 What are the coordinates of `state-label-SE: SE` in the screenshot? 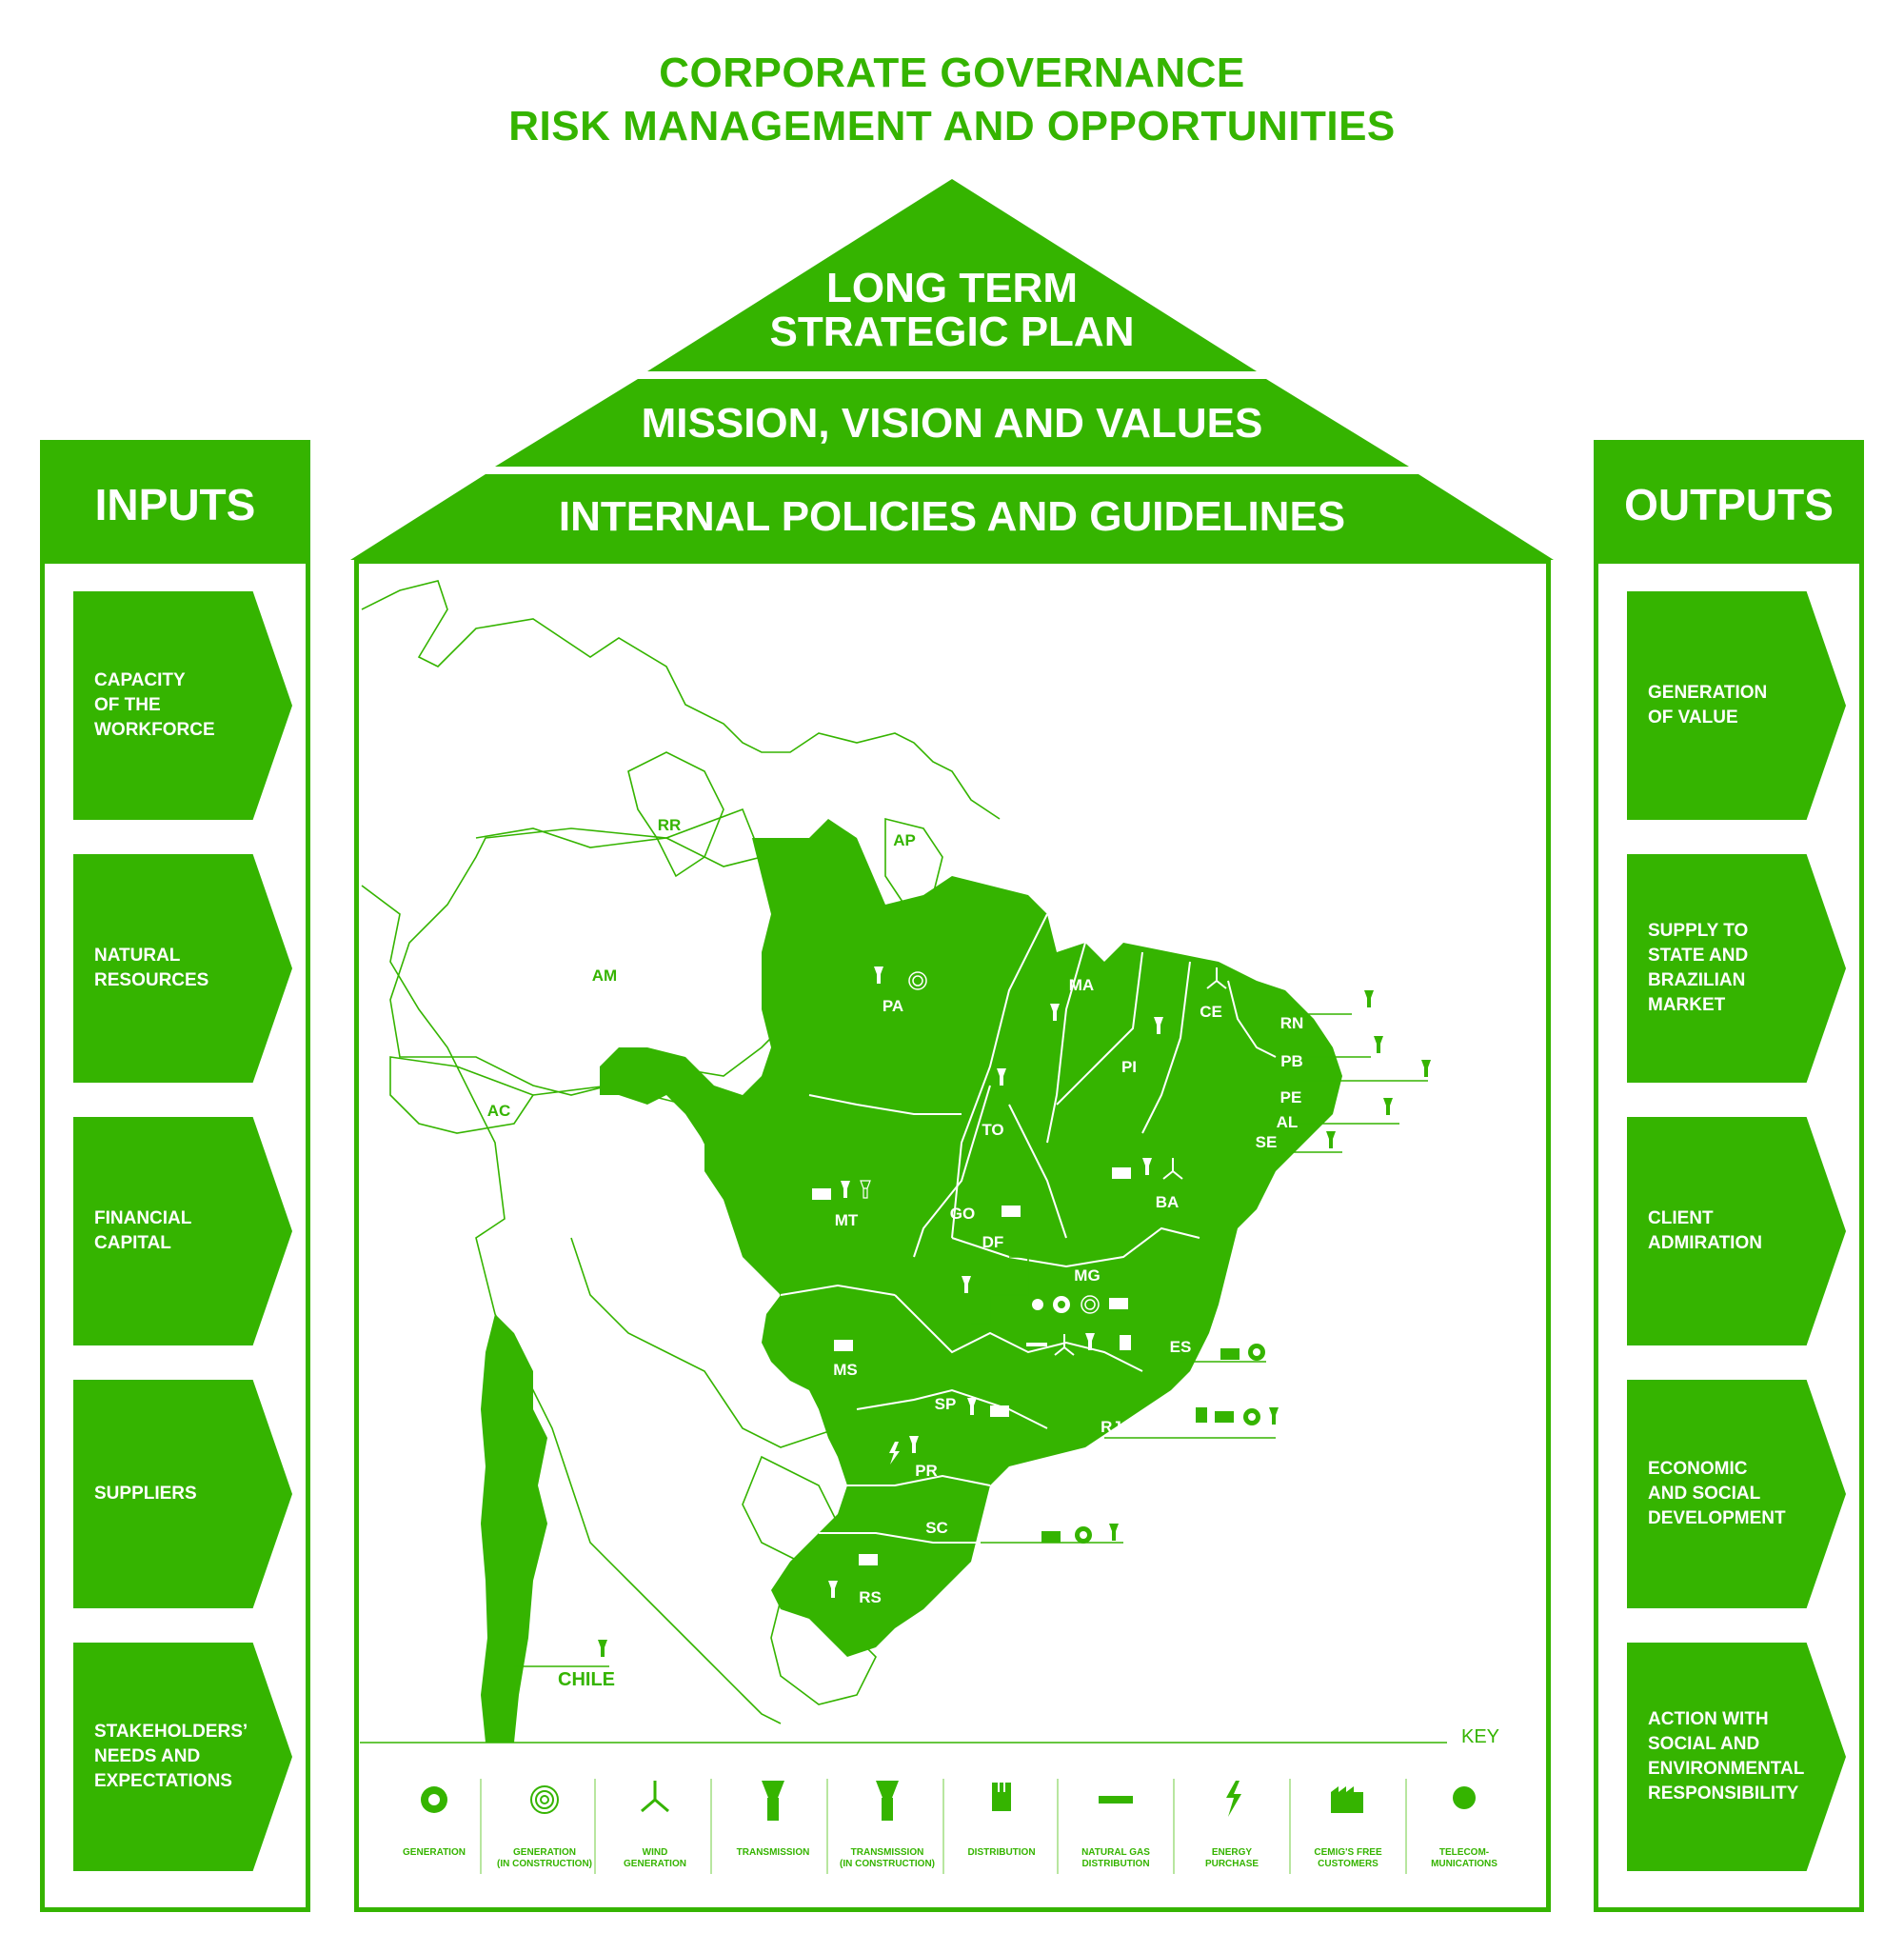 It's located at (1267, 1142).